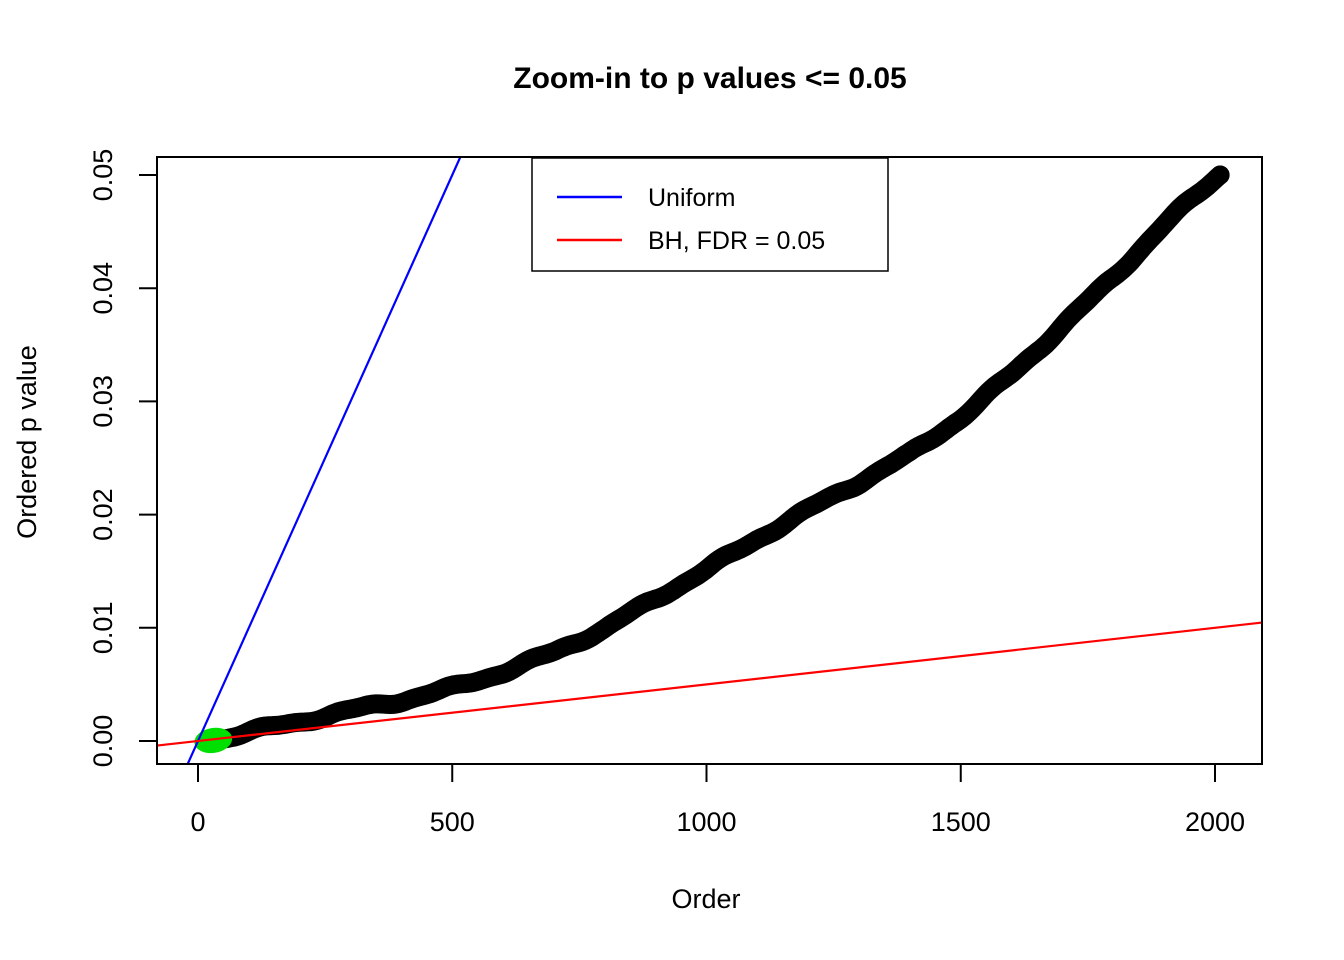 The image size is (1344, 960). I want to click on x-tick-label: 500, so click(452, 822).